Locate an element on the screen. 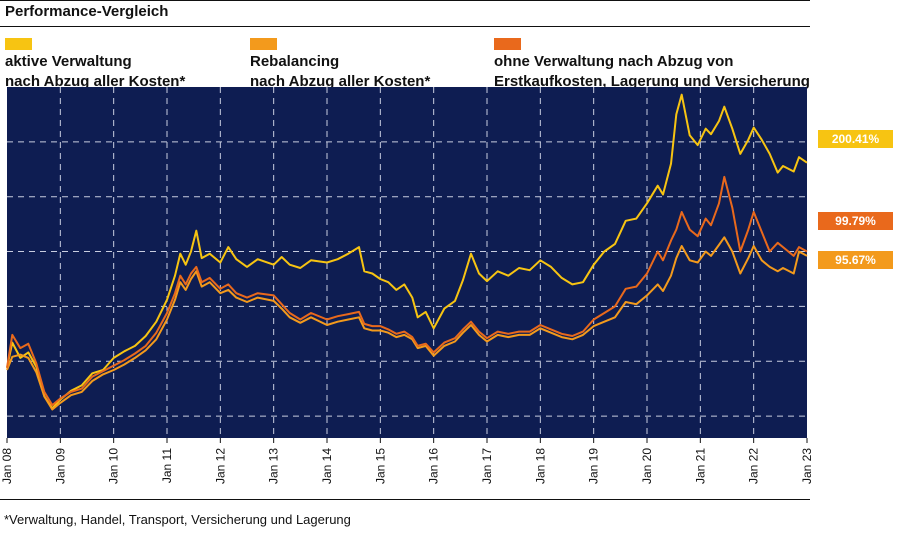 This screenshot has height=535, width=911. x-tick-label: Jan 21 is located at coordinates (700, 466).